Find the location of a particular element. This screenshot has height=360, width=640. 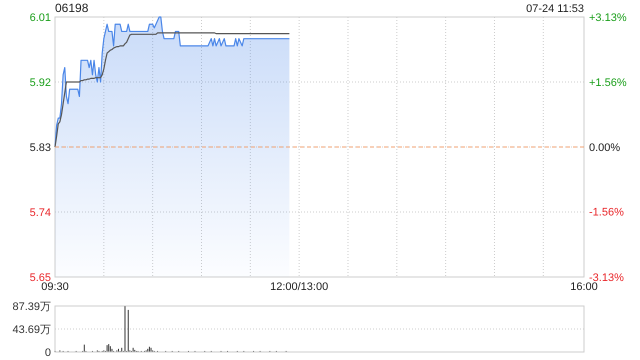

x-tick-label: 09:30 is located at coordinates (55, 287).